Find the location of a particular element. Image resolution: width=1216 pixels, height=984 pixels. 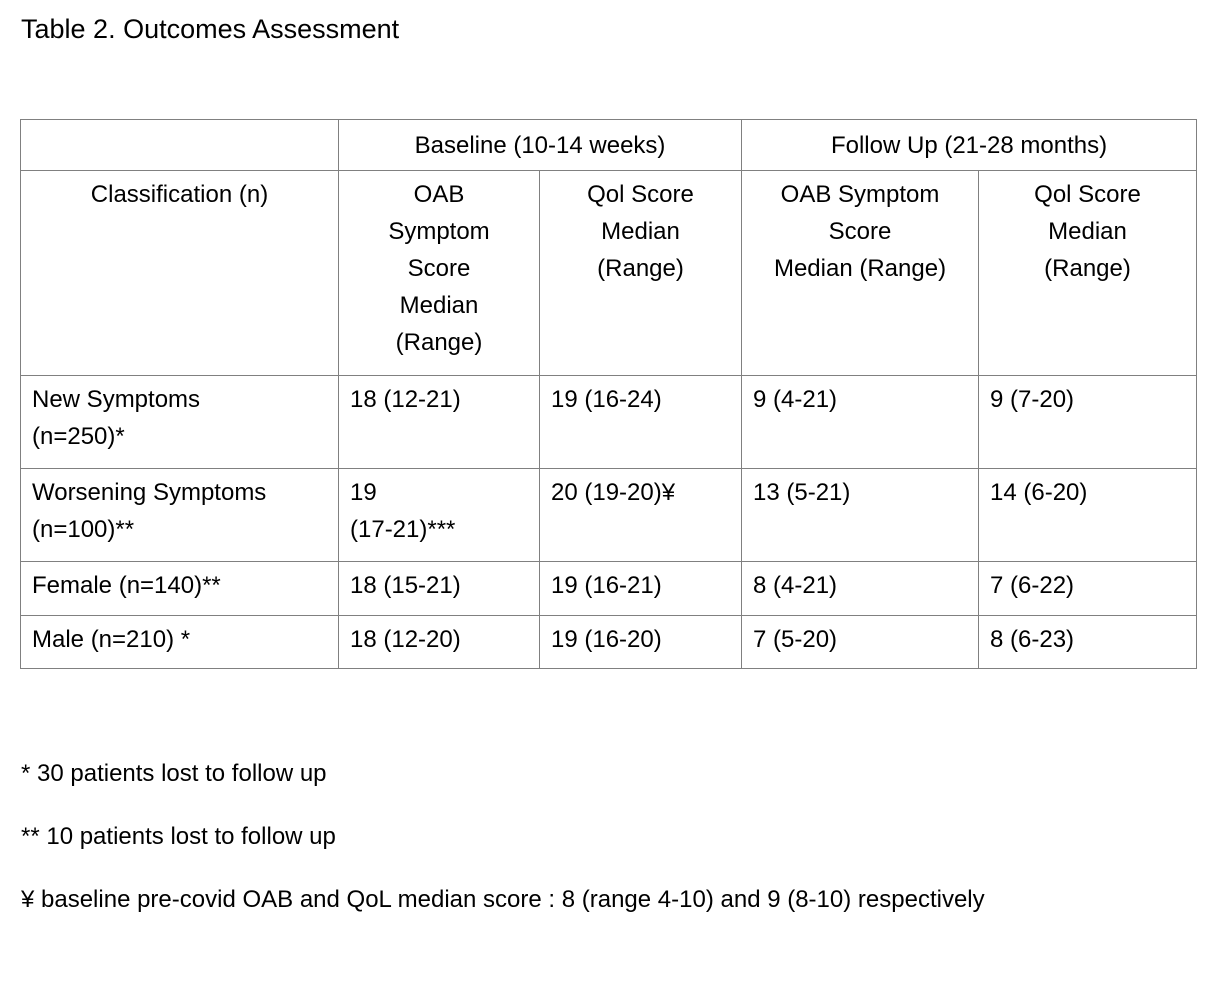

cell-followup-qol: 8 (6-23) is located at coordinates (1088, 642).